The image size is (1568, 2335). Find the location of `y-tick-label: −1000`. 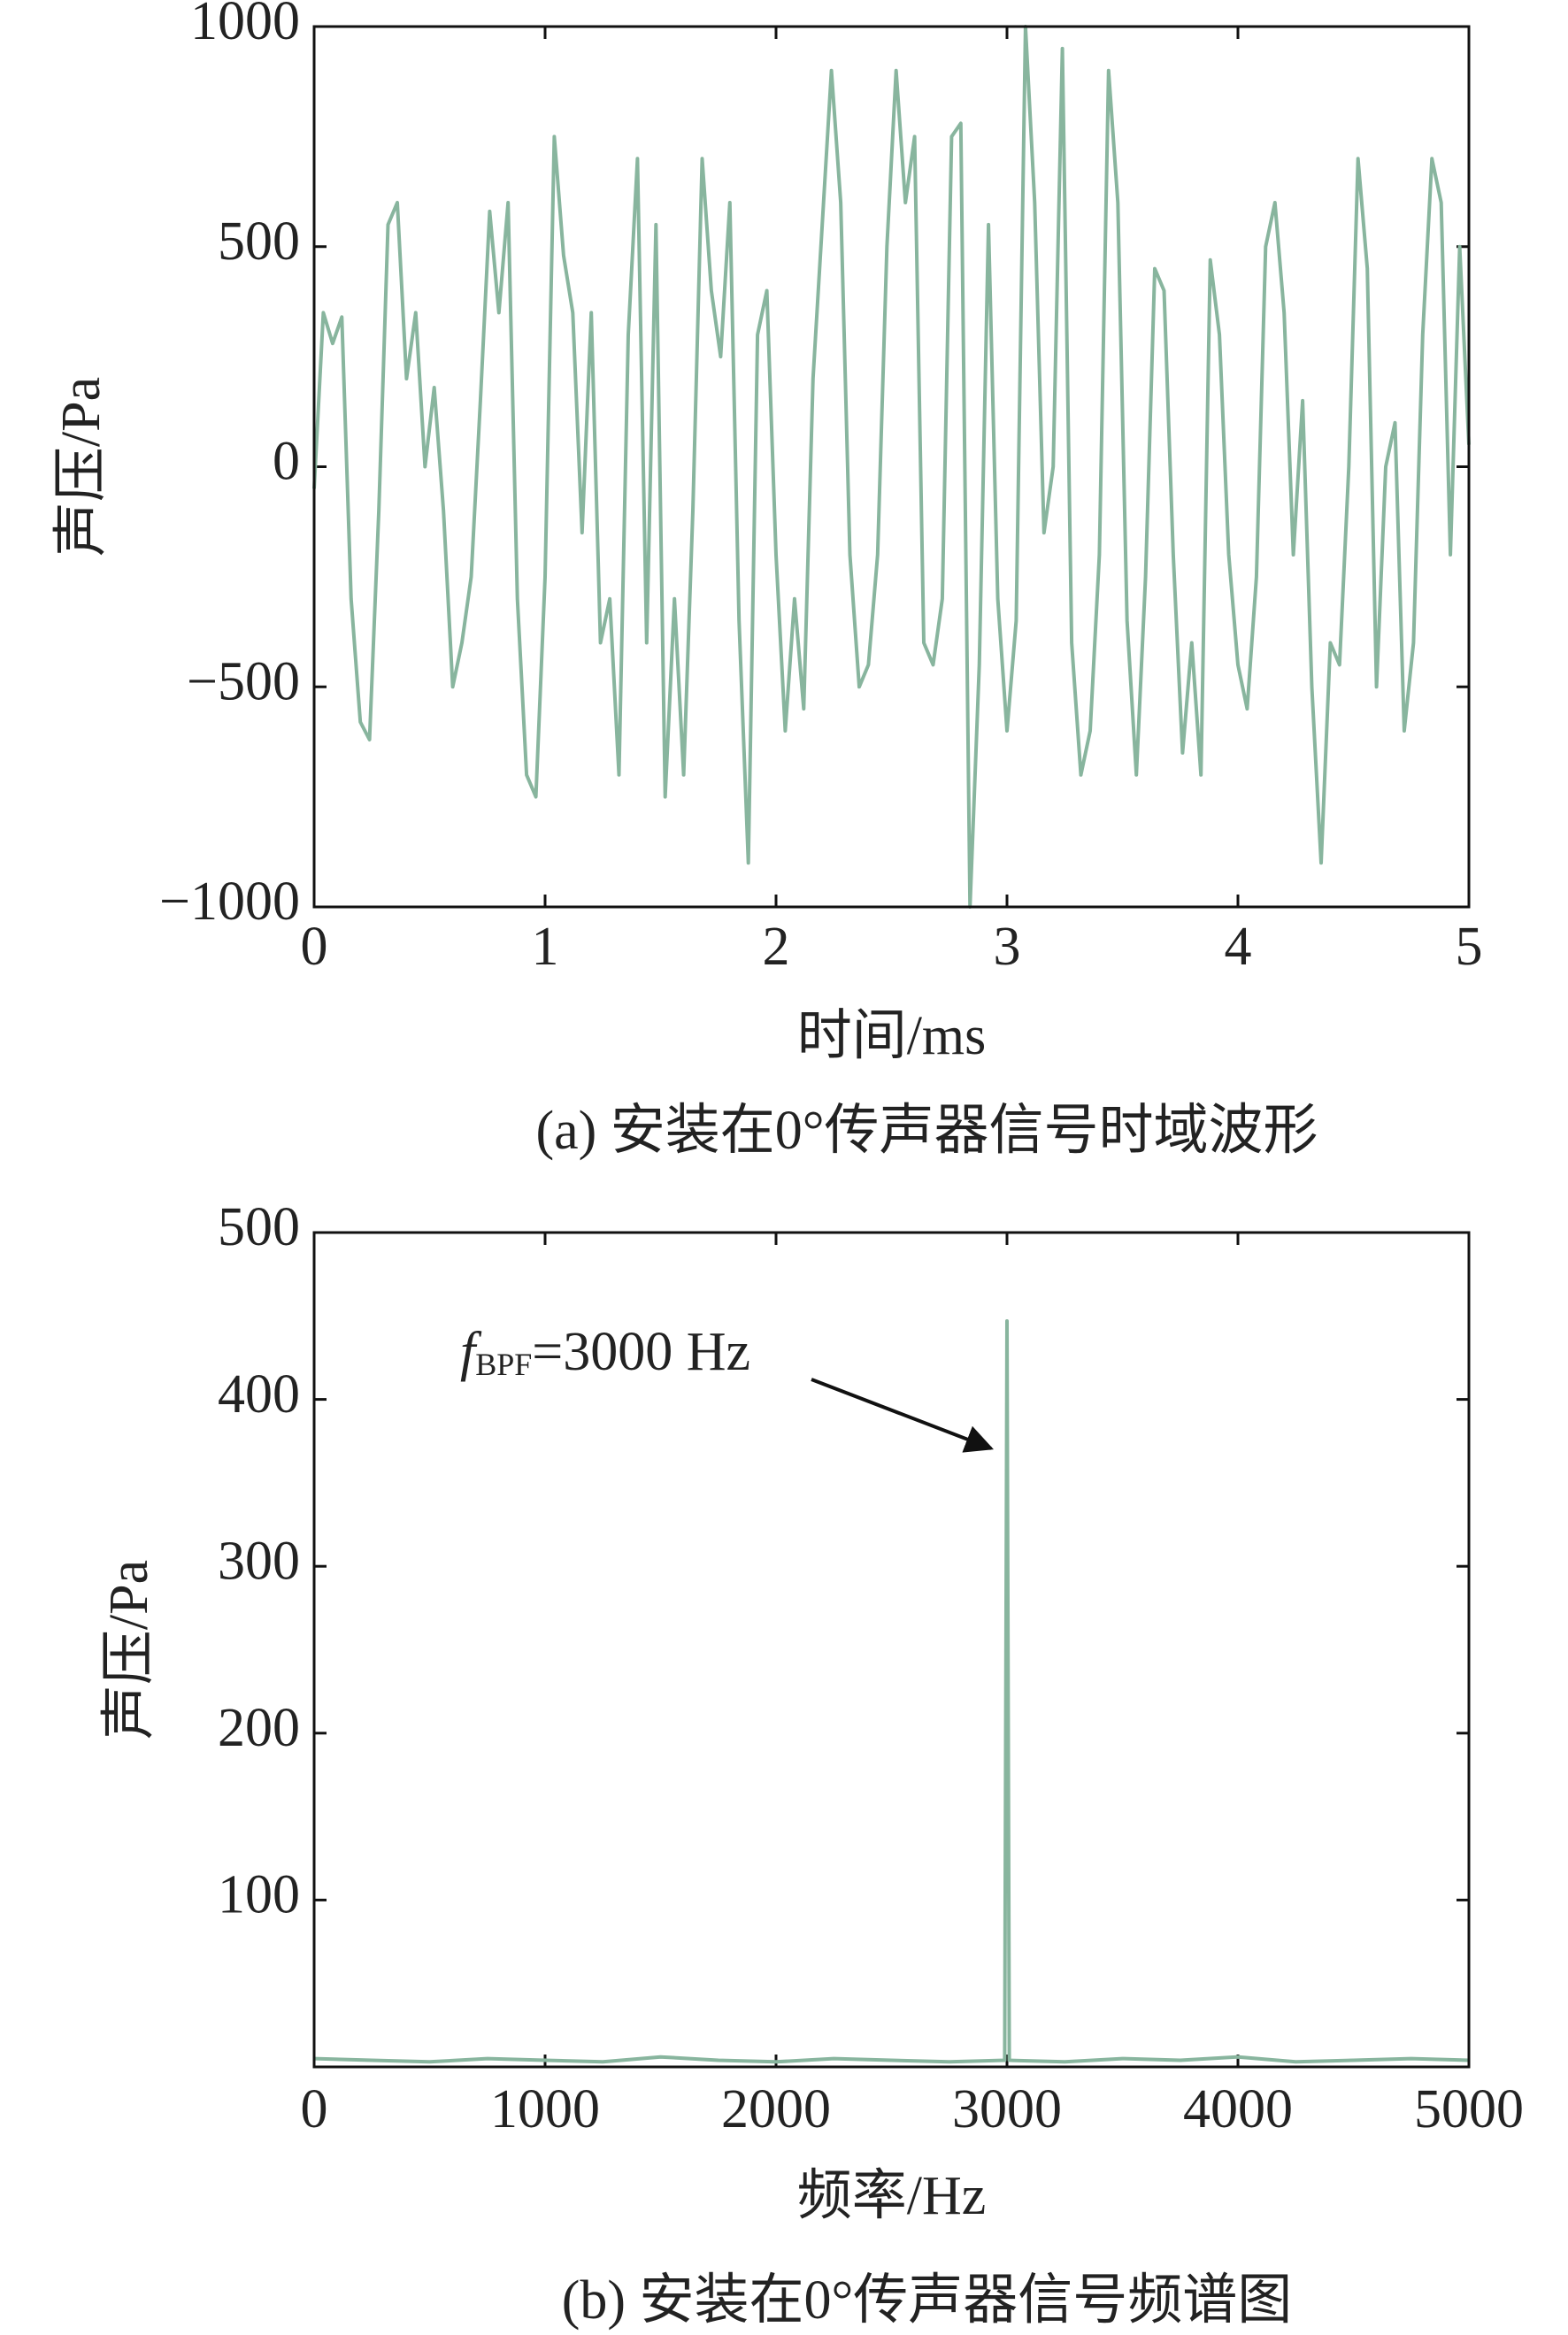

y-tick-label: −1000 is located at coordinates (229, 902).